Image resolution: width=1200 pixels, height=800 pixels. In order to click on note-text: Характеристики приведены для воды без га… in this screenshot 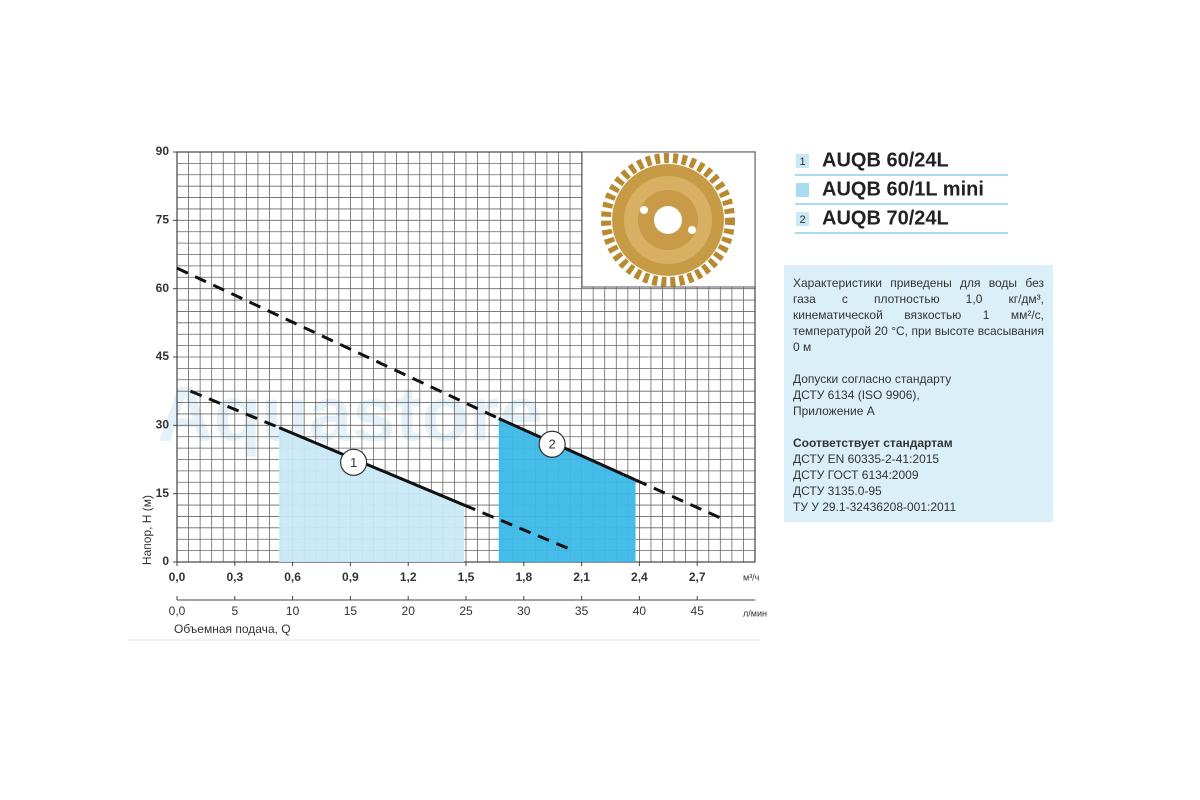, I will do `click(918, 315)`.